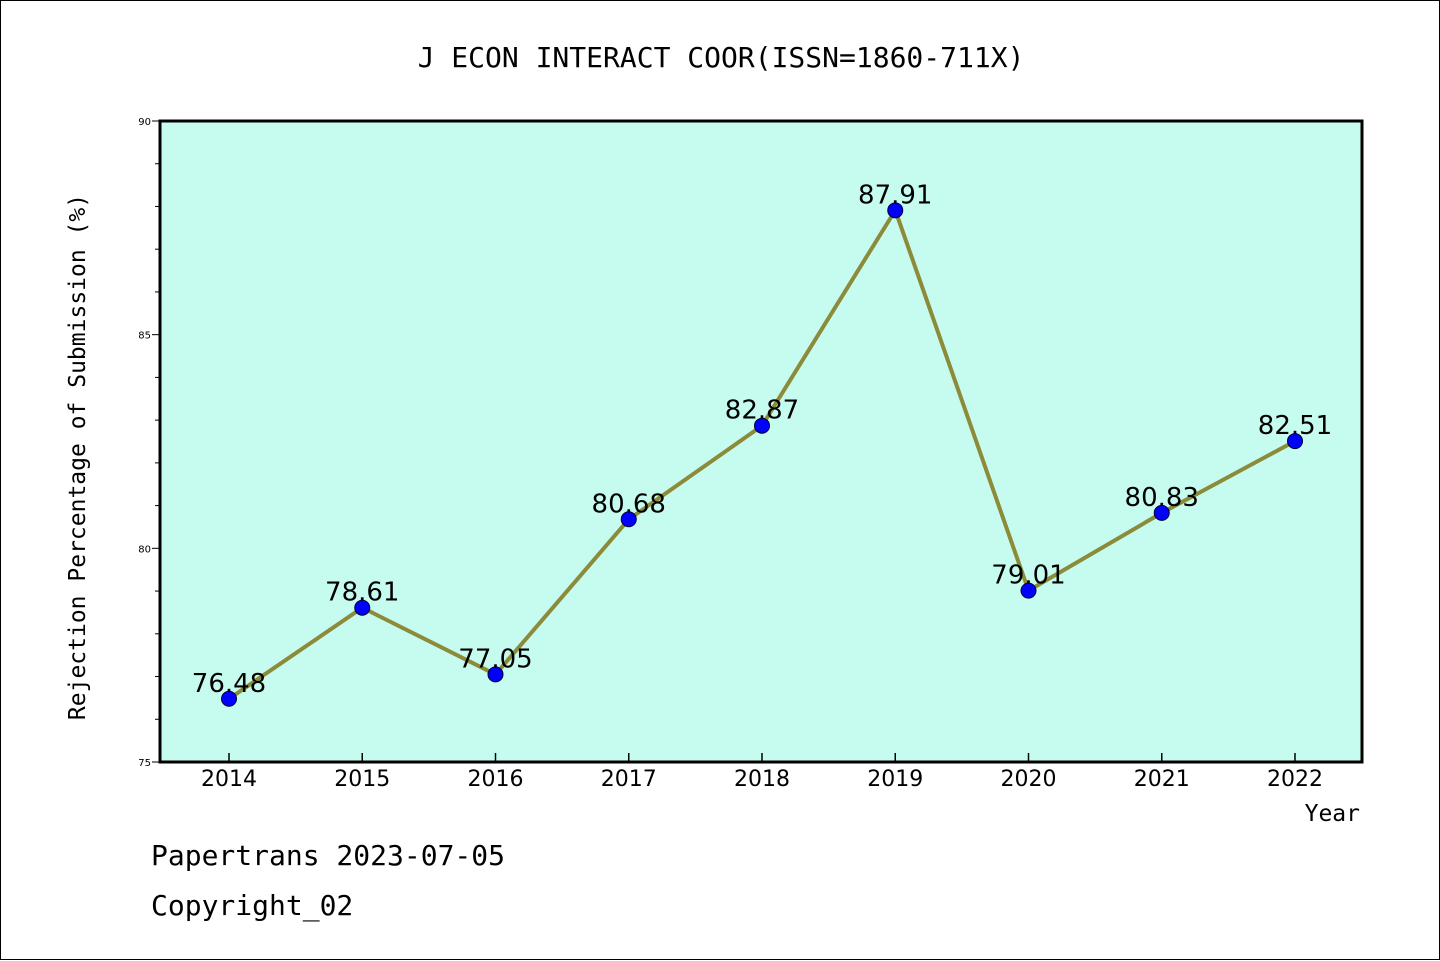  I want to click on x-tick-label: 2021, so click(1162, 779).